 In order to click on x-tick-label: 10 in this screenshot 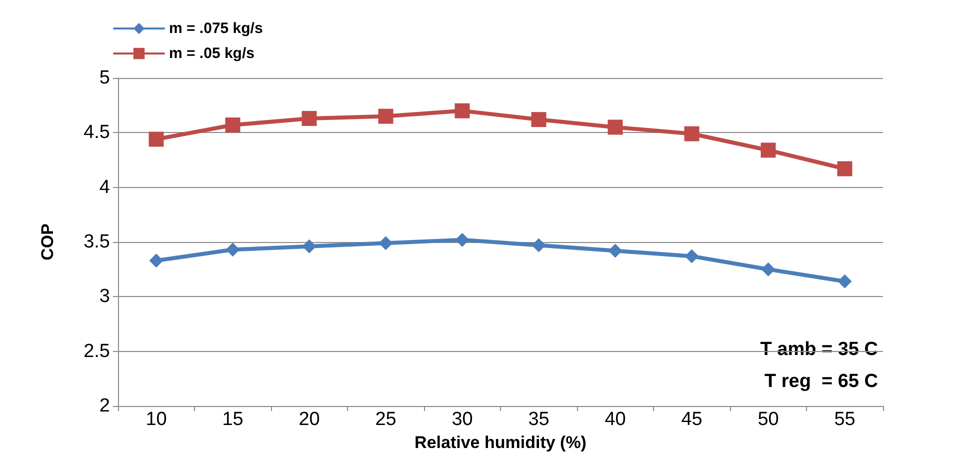, I will do `click(156, 419)`.